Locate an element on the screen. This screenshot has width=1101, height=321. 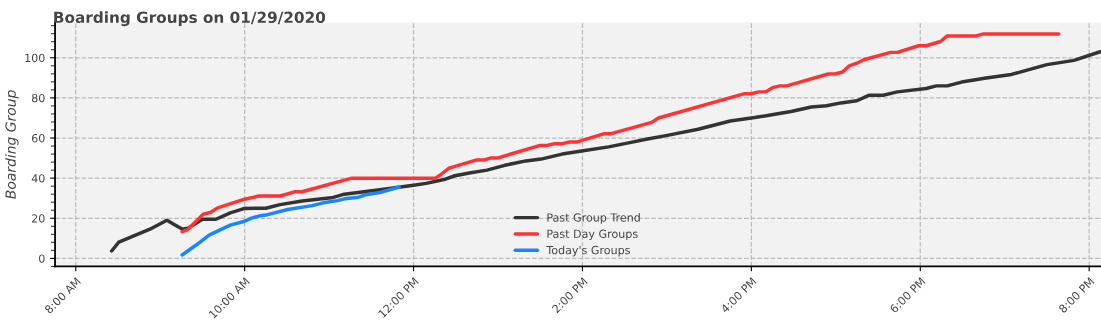
y-tick-label: 0 is located at coordinates (41, 258).